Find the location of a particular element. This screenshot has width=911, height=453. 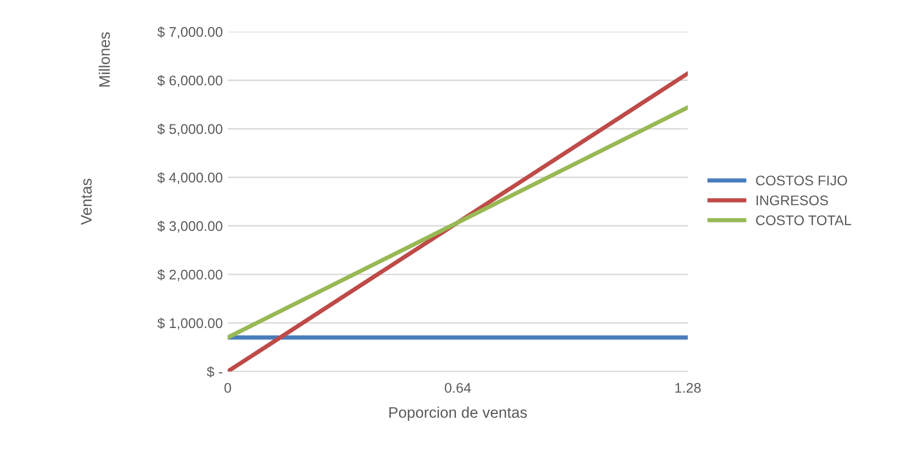

y-tick-label: $ 6,000.00 is located at coordinates (189, 81).